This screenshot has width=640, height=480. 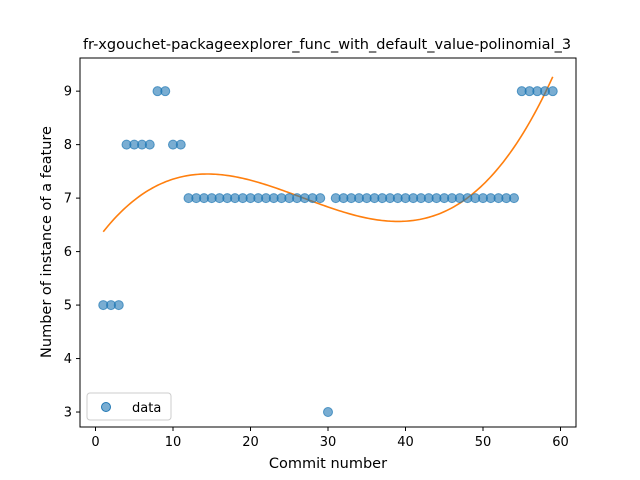 I want to click on x-tick-label: 20, so click(x=250, y=442).